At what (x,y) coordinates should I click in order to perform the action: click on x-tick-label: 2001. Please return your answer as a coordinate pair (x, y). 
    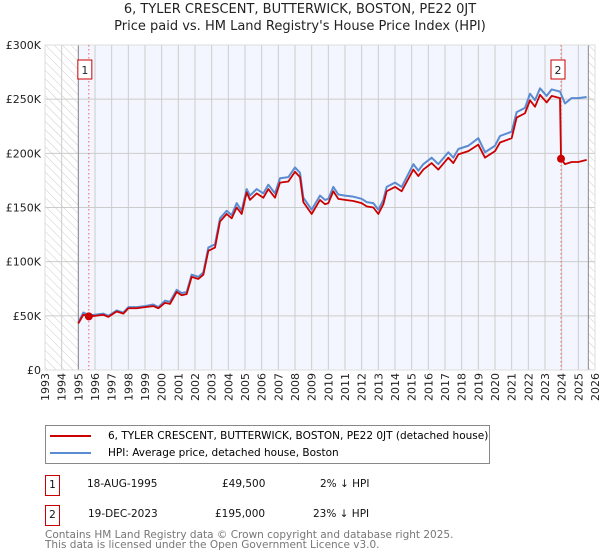
    Looking at the image, I should click on (178, 387).